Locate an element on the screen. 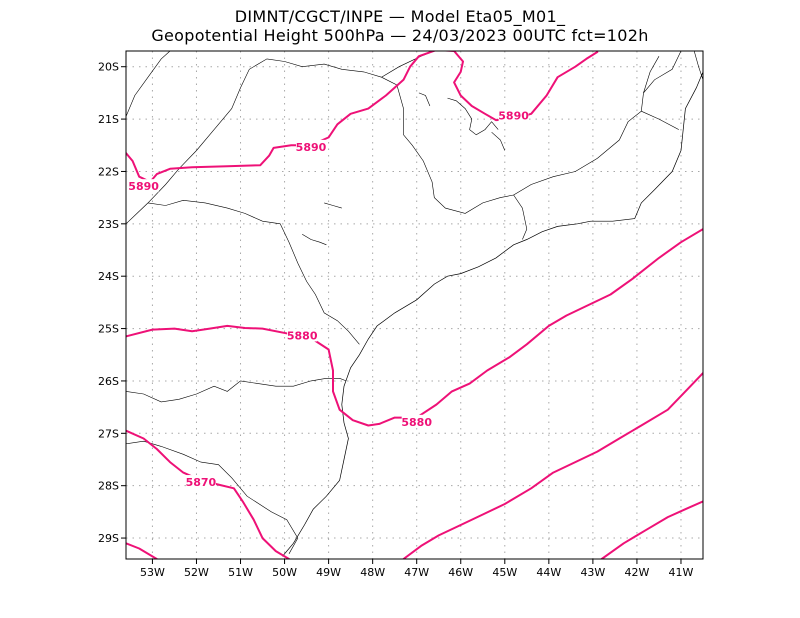  reservoir-furnas is located at coordinates (473, 116).